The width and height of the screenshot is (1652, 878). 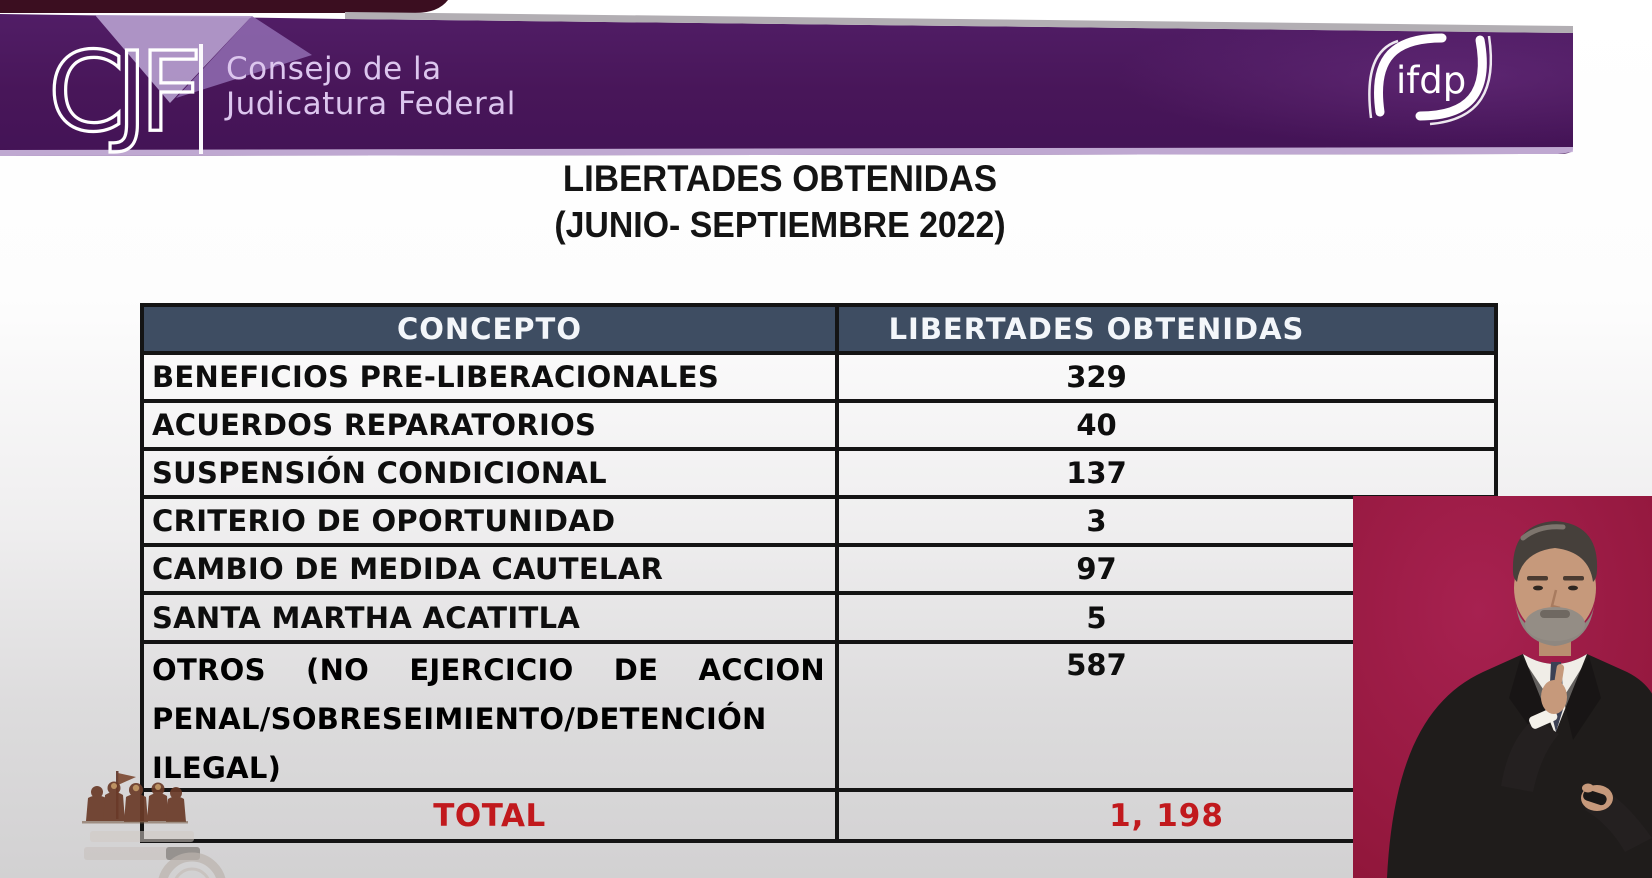 I want to click on table-cell-valor-6: 587, so click(x=1164, y=714).